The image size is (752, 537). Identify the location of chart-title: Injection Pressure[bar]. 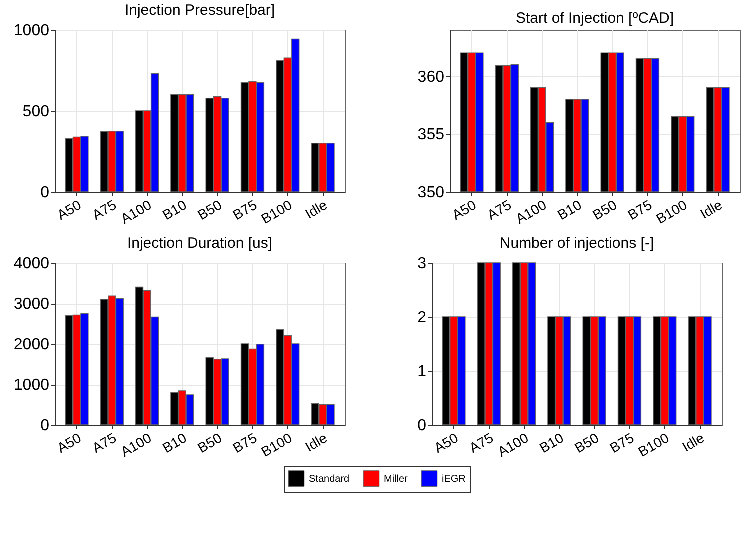
(200, 10).